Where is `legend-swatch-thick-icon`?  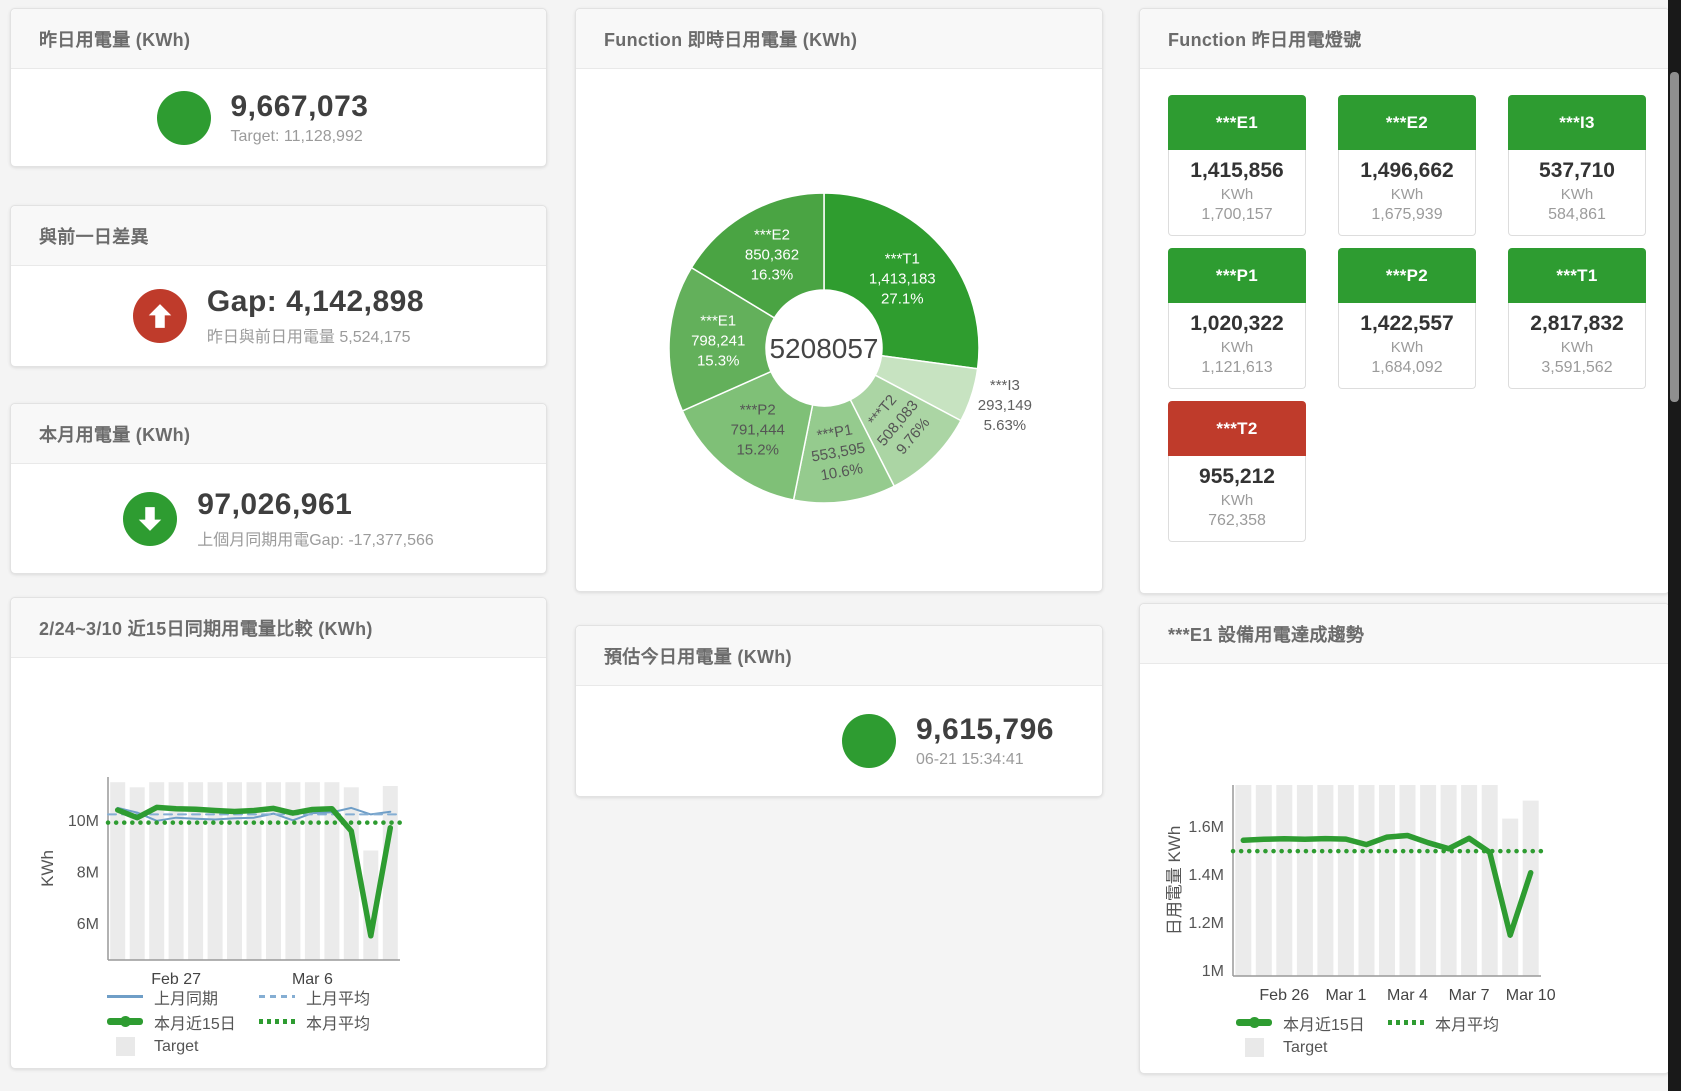 legend-swatch-thick-icon is located at coordinates (125, 1021).